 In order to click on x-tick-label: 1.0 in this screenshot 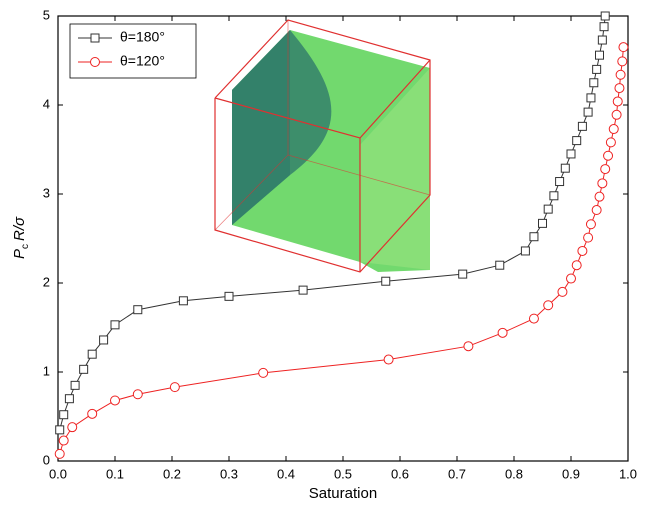, I will do `click(628, 473)`.